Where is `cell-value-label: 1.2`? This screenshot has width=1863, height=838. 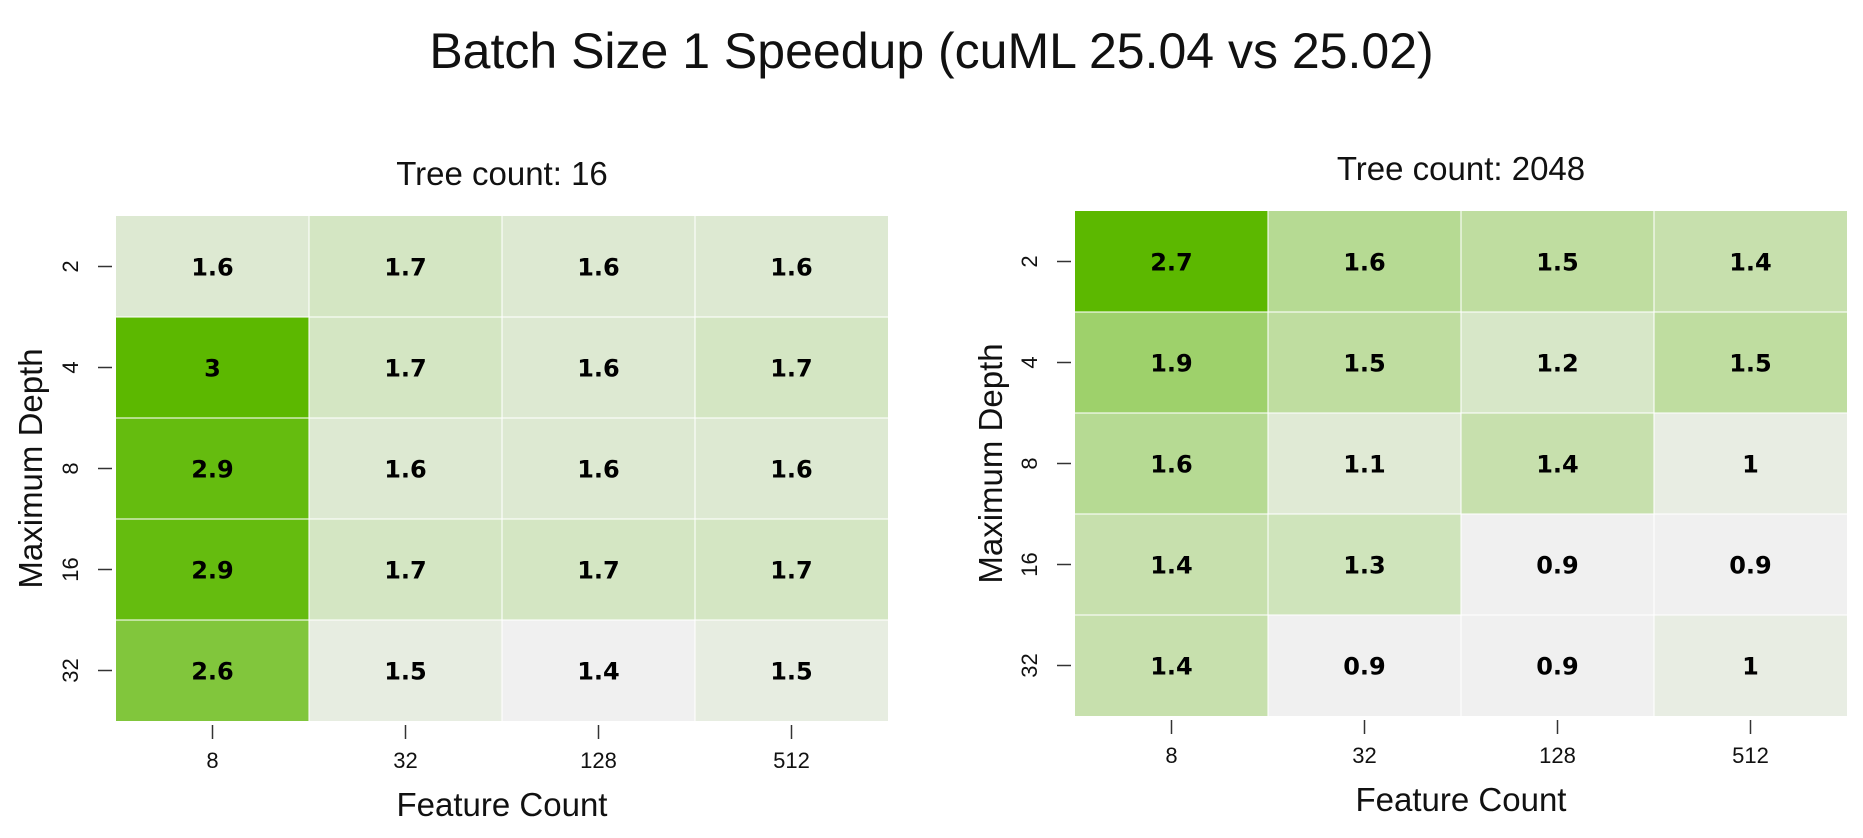
cell-value-label: 1.2 is located at coordinates (1557, 364).